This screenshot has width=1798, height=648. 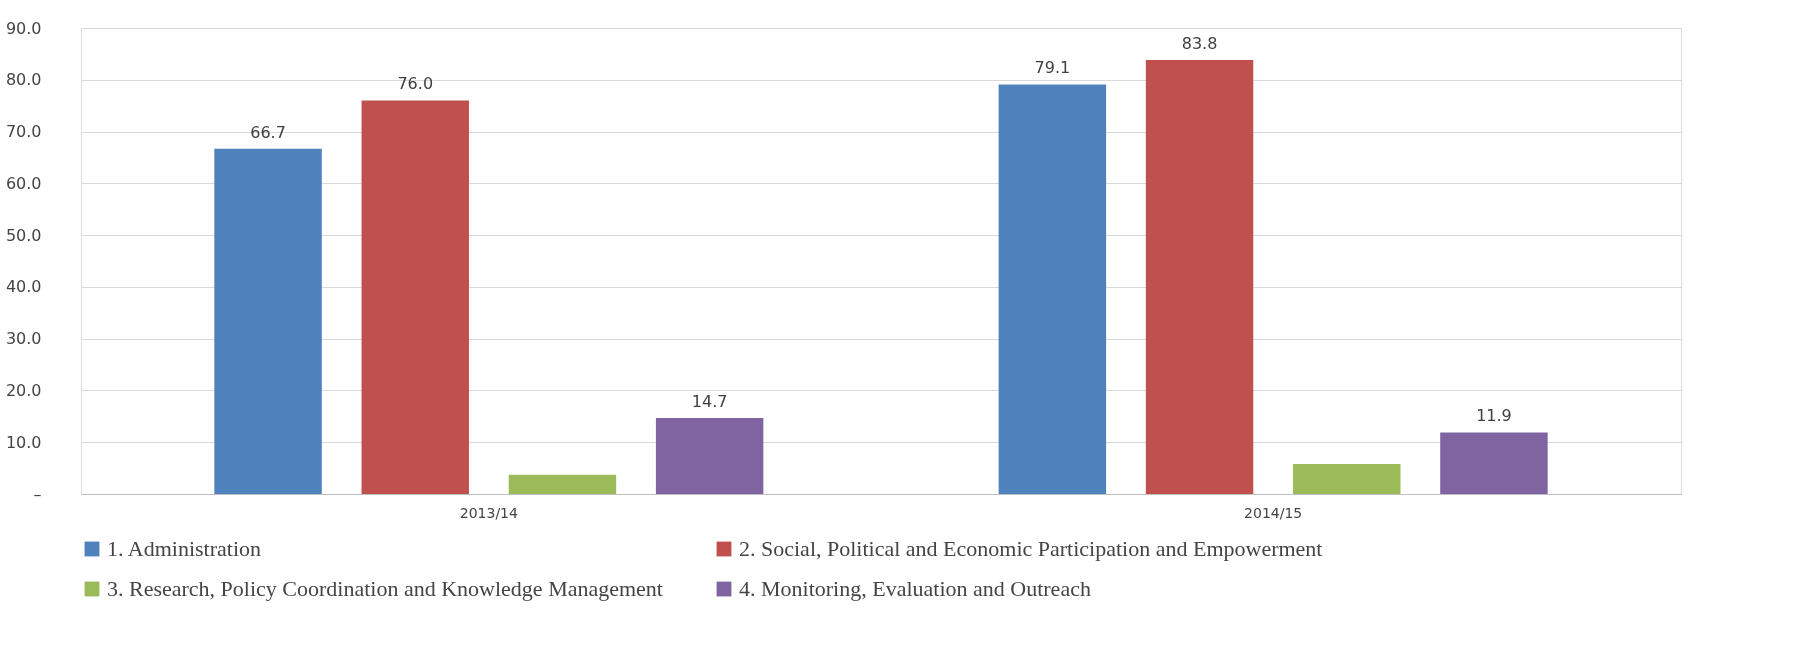 I want to click on y-tick-label: 10.0, so click(x=23, y=442).